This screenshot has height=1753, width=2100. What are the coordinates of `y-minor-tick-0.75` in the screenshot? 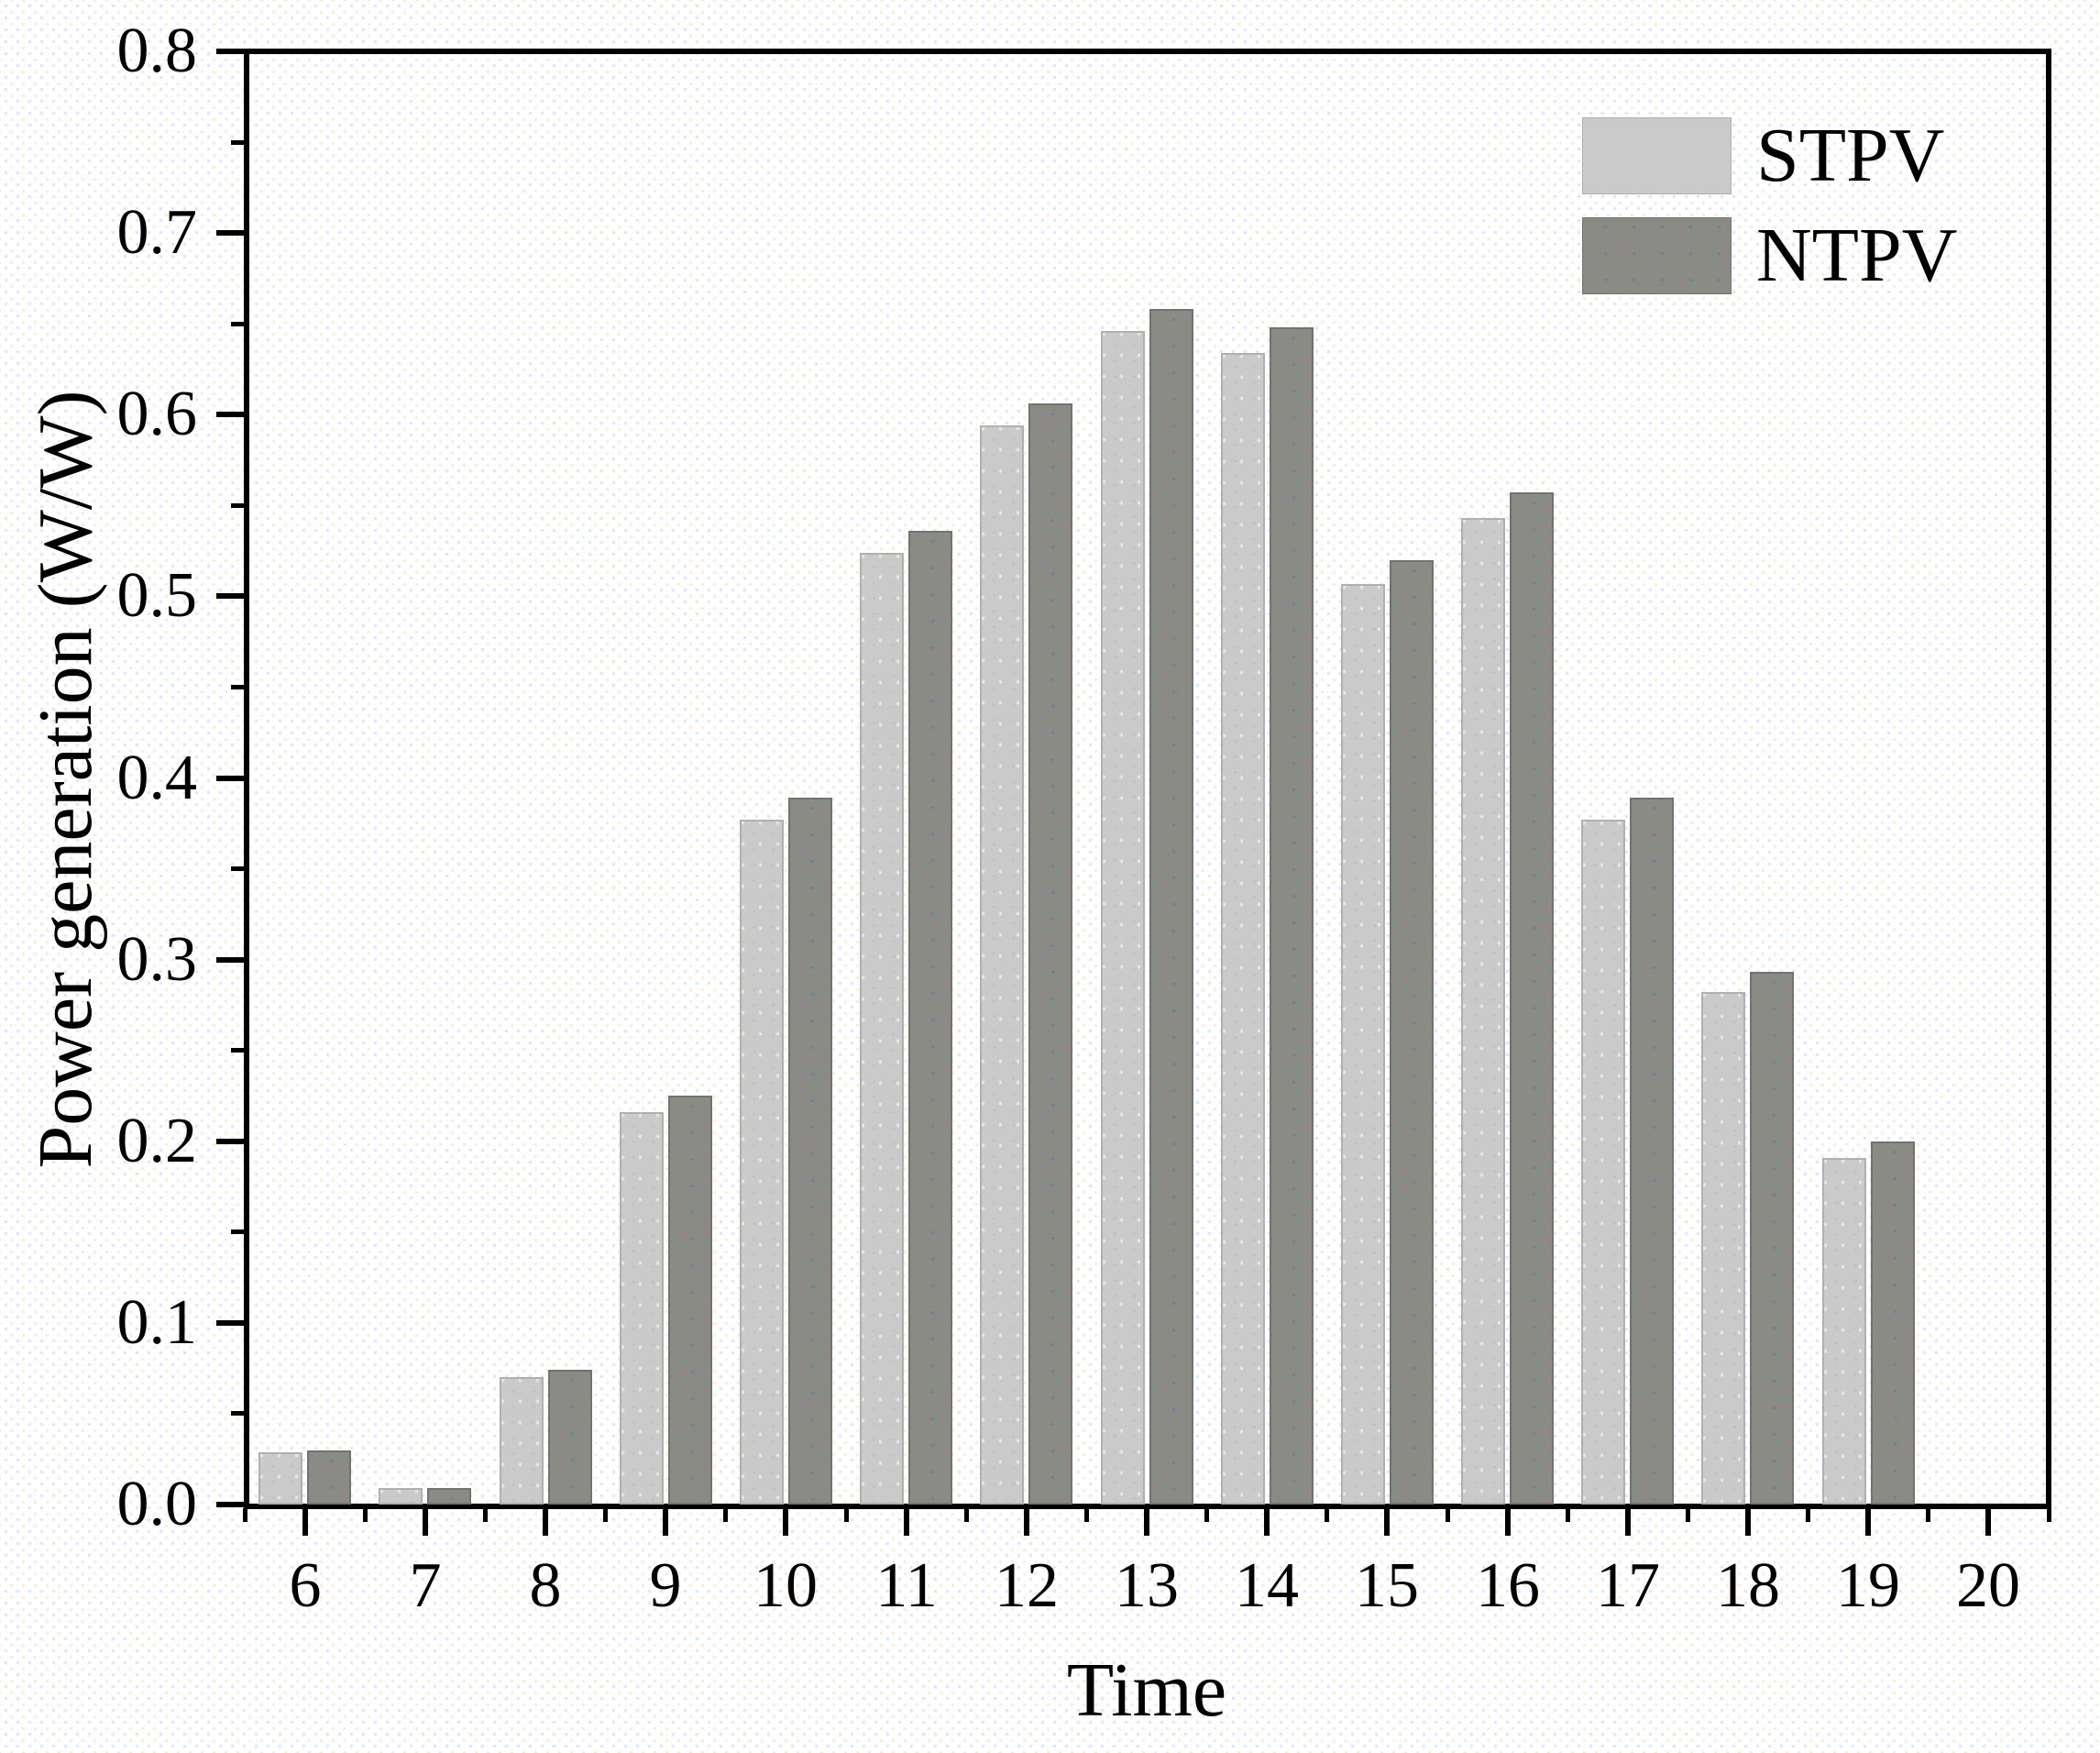 It's located at (237, 142).